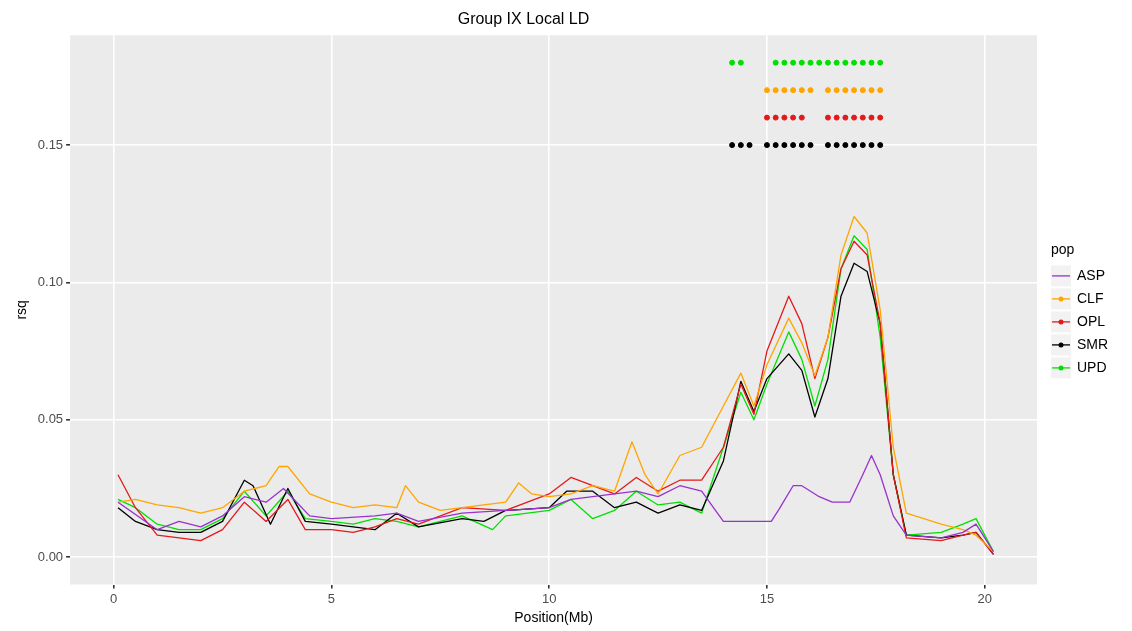 This screenshot has width=1132, height=631. Describe the element at coordinates (50, 419) in the screenshot. I see `y-tick-label: 0.05` at that location.